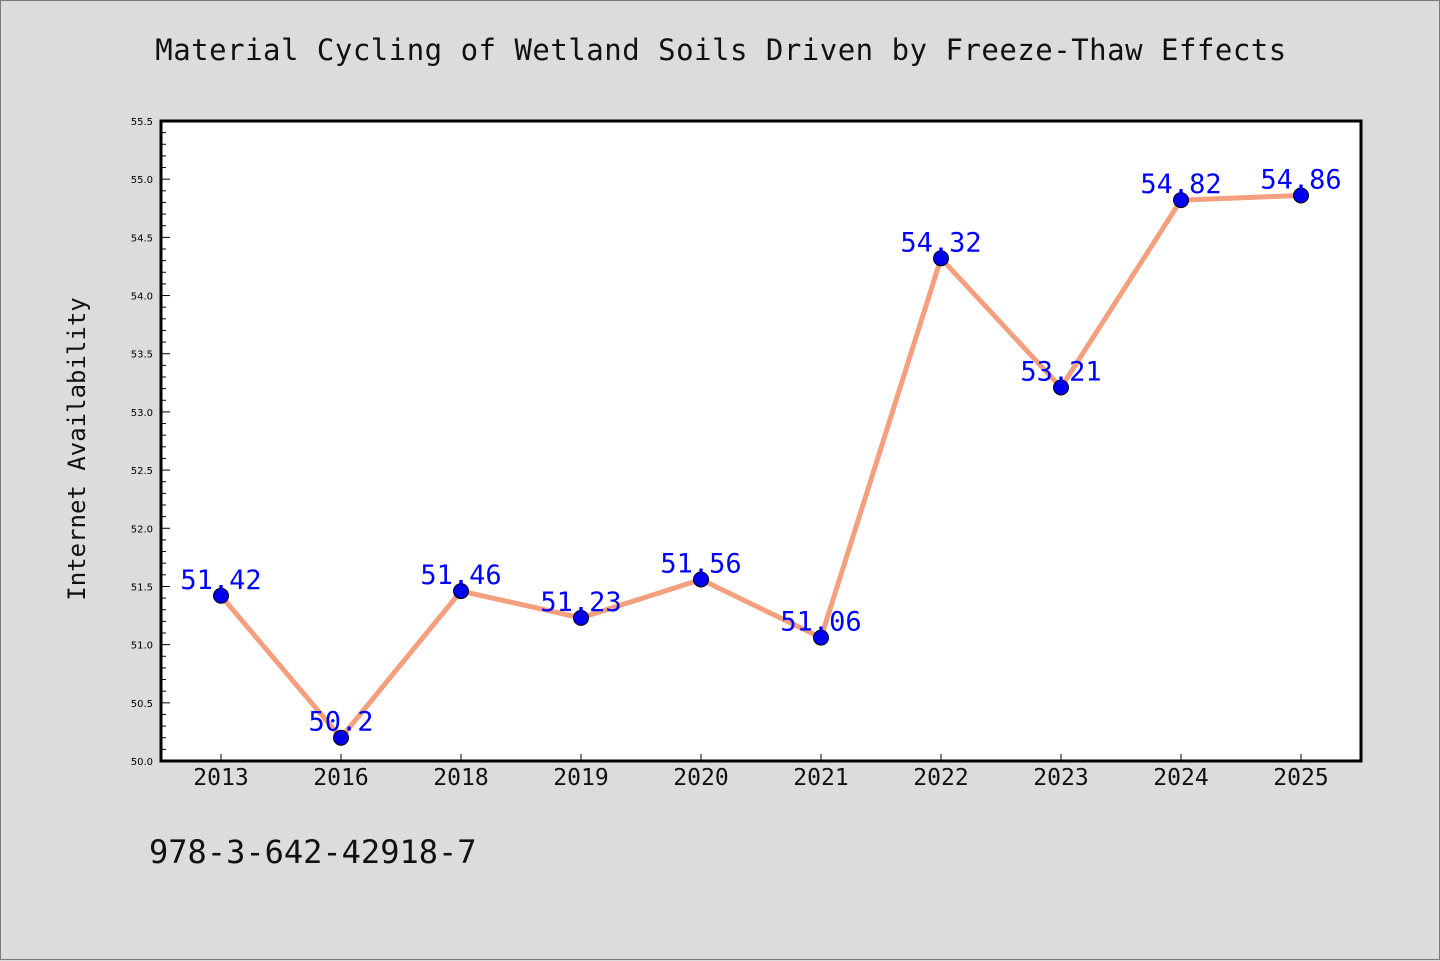 This screenshot has width=1440, height=961. Describe the element at coordinates (340, 778) in the screenshot. I see `x-tick-label: 2016` at that location.